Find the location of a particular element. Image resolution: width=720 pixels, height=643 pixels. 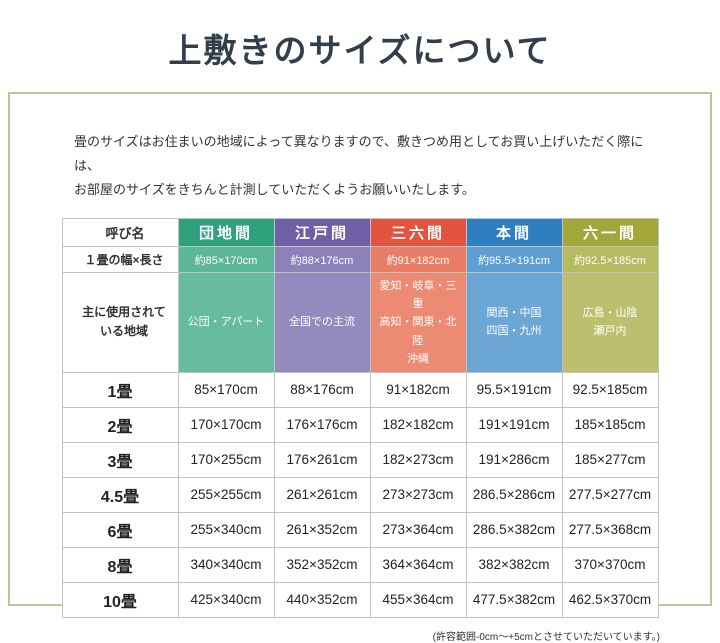

value-cell: 92.5×185cm is located at coordinates (610, 389).